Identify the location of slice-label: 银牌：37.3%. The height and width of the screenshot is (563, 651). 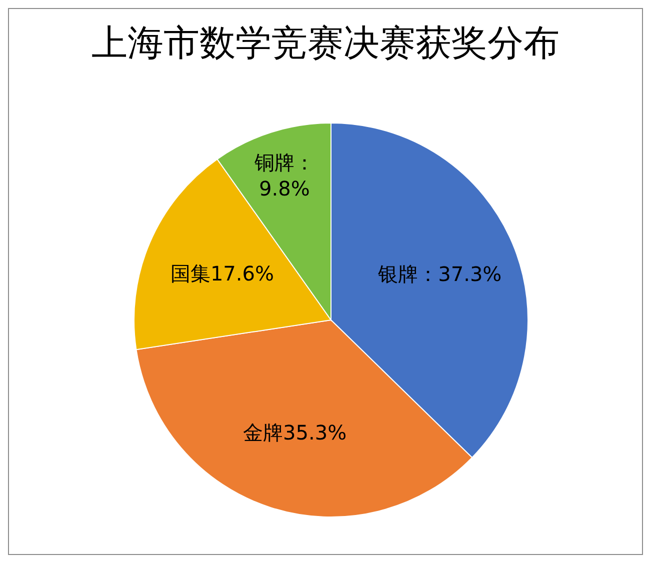
(439, 274).